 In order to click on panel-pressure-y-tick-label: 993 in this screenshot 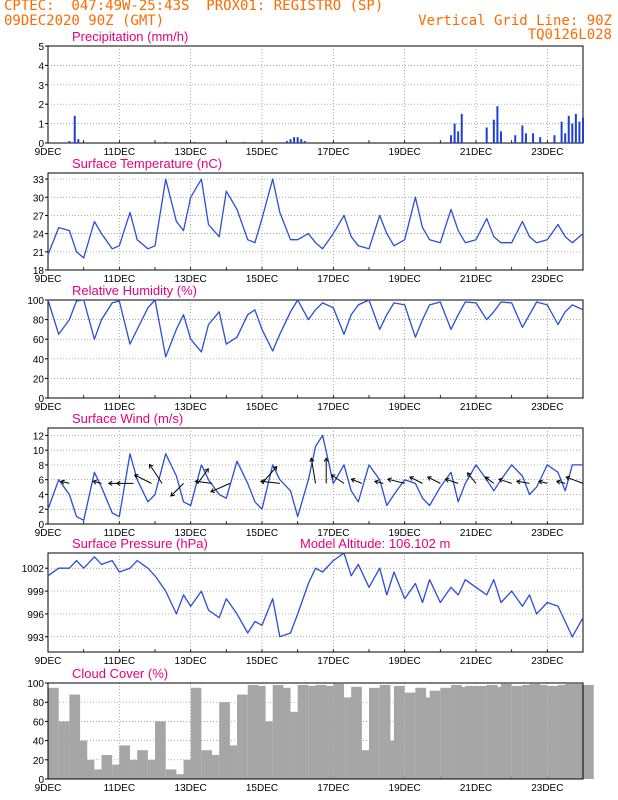, I will do `click(35, 638)`.